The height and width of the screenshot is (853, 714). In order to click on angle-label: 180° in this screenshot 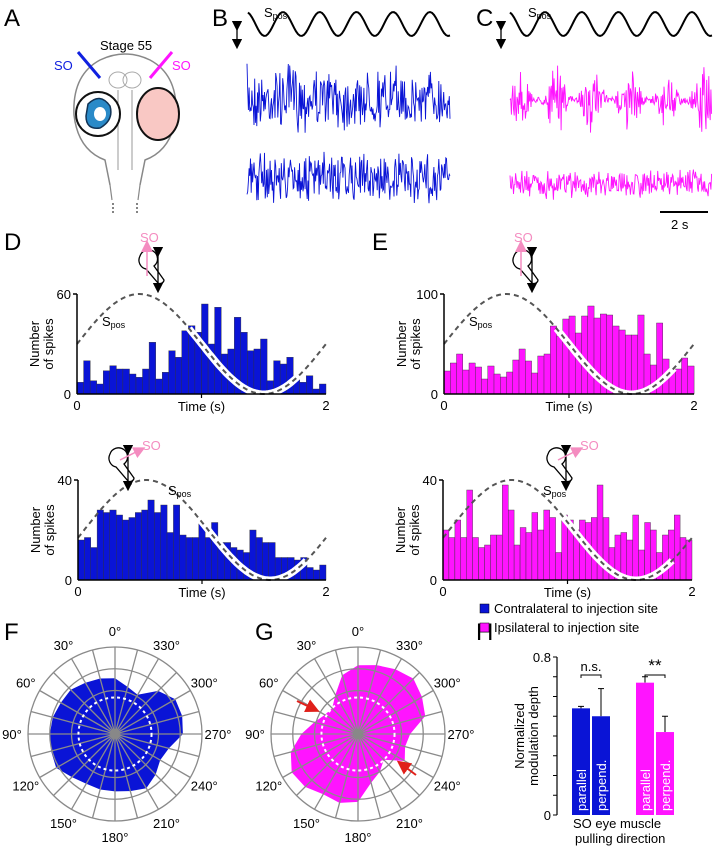, I will do `click(115, 837)`.